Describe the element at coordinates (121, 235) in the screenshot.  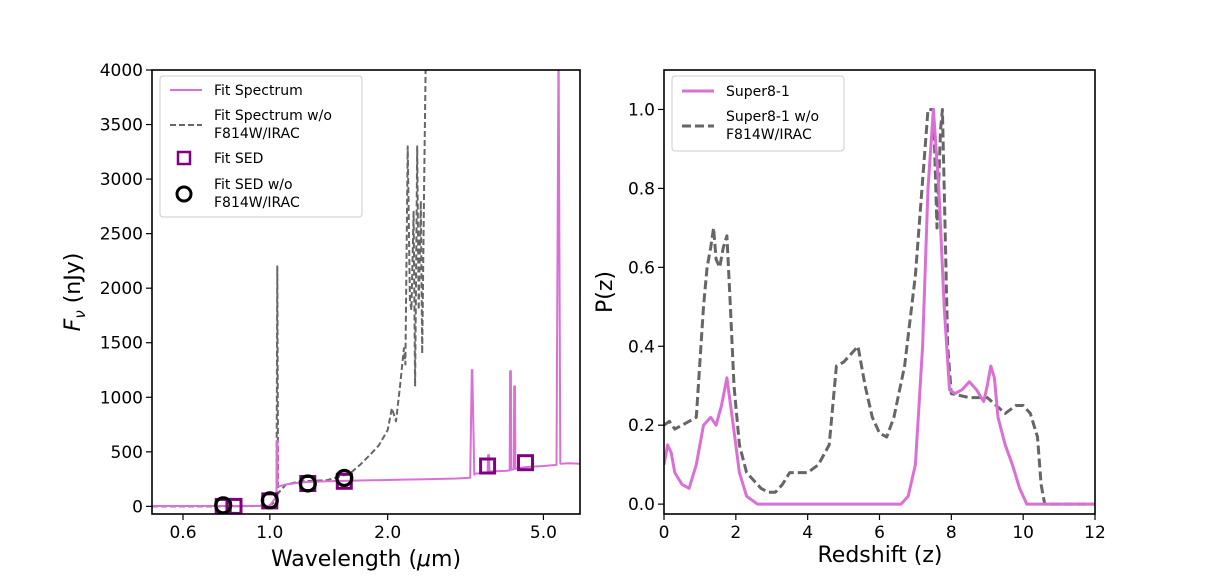
I see `y-tick-label: 2500` at that location.